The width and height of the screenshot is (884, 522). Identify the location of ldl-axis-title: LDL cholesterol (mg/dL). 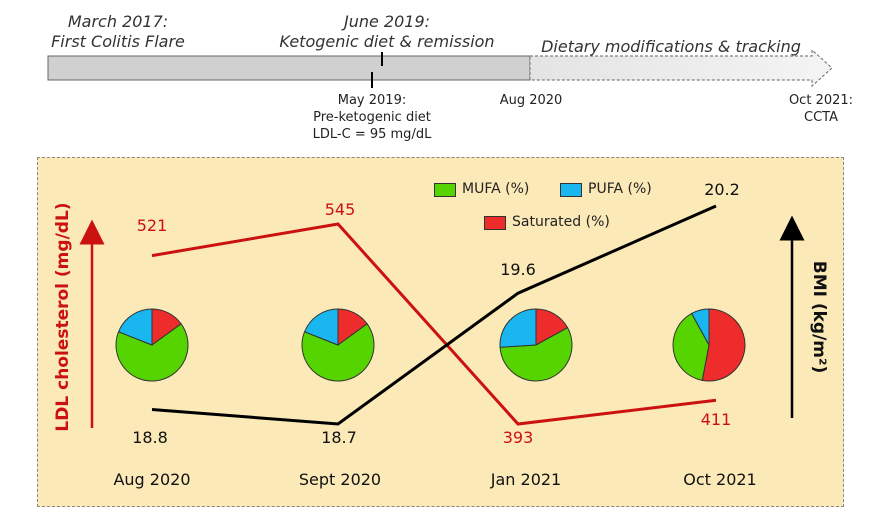
(63, 317).